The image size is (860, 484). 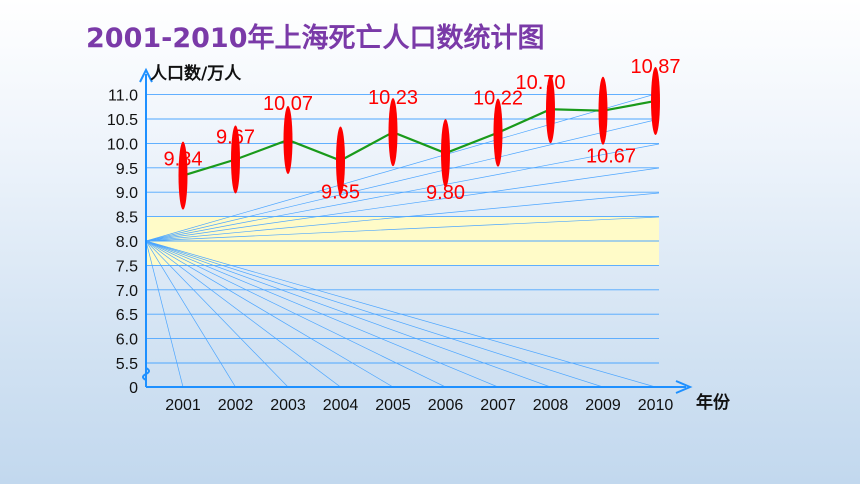 I want to click on x-tick-label: 2005, so click(x=393, y=405).